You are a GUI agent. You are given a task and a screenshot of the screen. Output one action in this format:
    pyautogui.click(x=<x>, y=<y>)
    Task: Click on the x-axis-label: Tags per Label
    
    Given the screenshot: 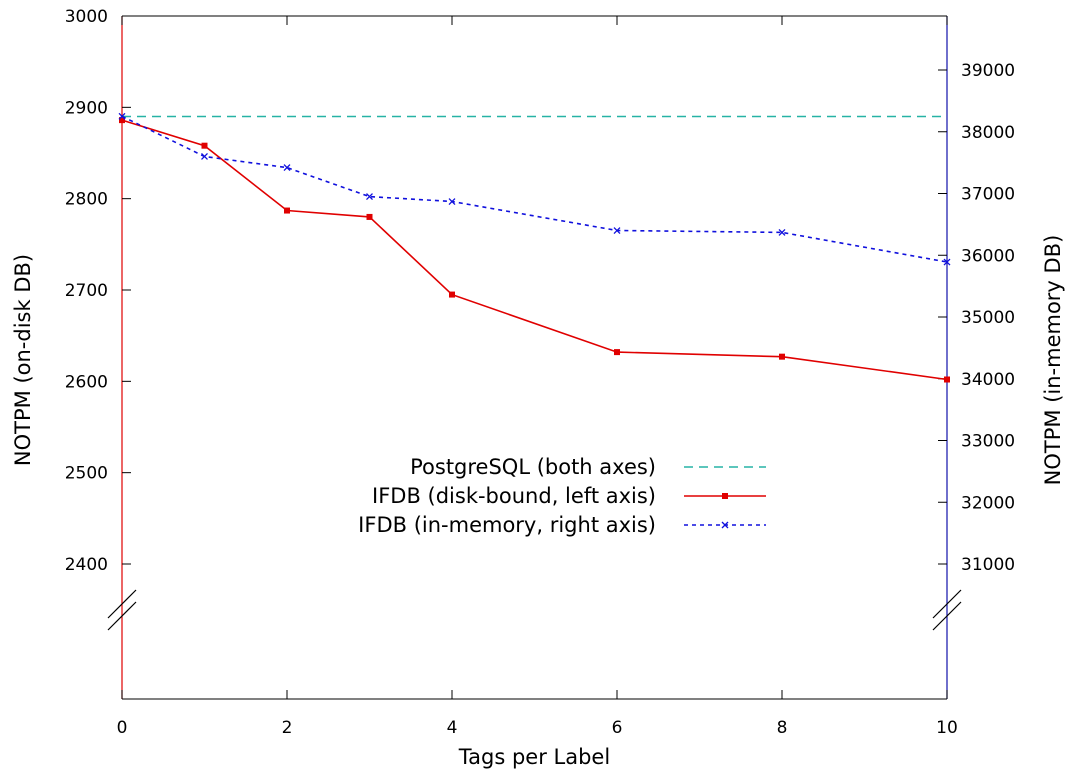 What is the action you would take?
    pyautogui.click(x=534, y=757)
    